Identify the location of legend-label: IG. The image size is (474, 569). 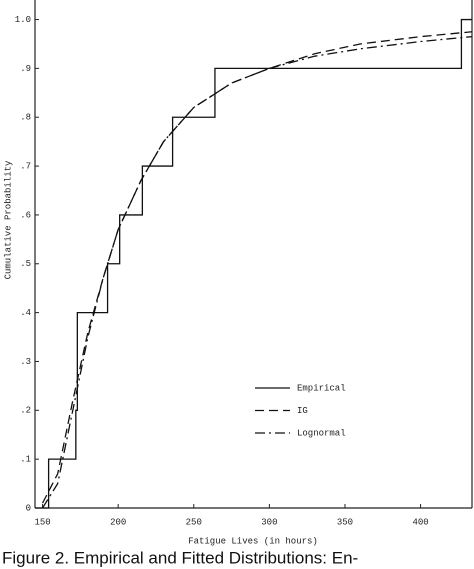
(302, 411).